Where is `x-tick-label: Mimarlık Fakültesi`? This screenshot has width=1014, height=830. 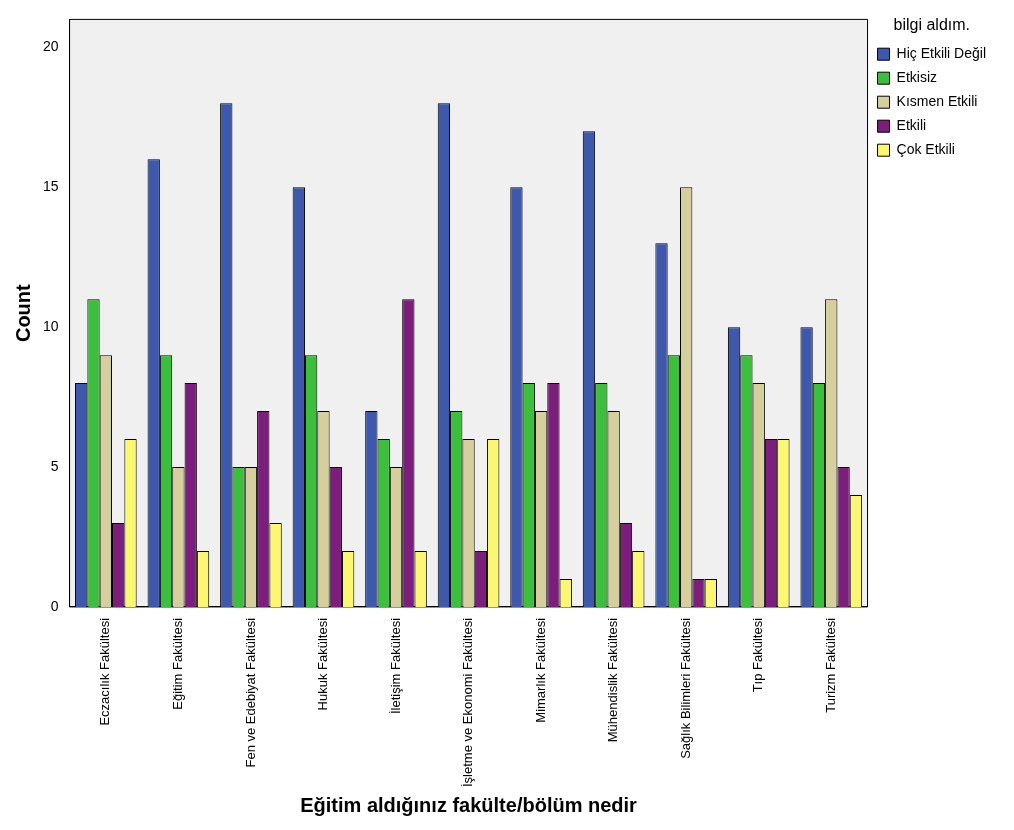 x-tick-label: Mimarlık Fakültesi is located at coordinates (540, 670).